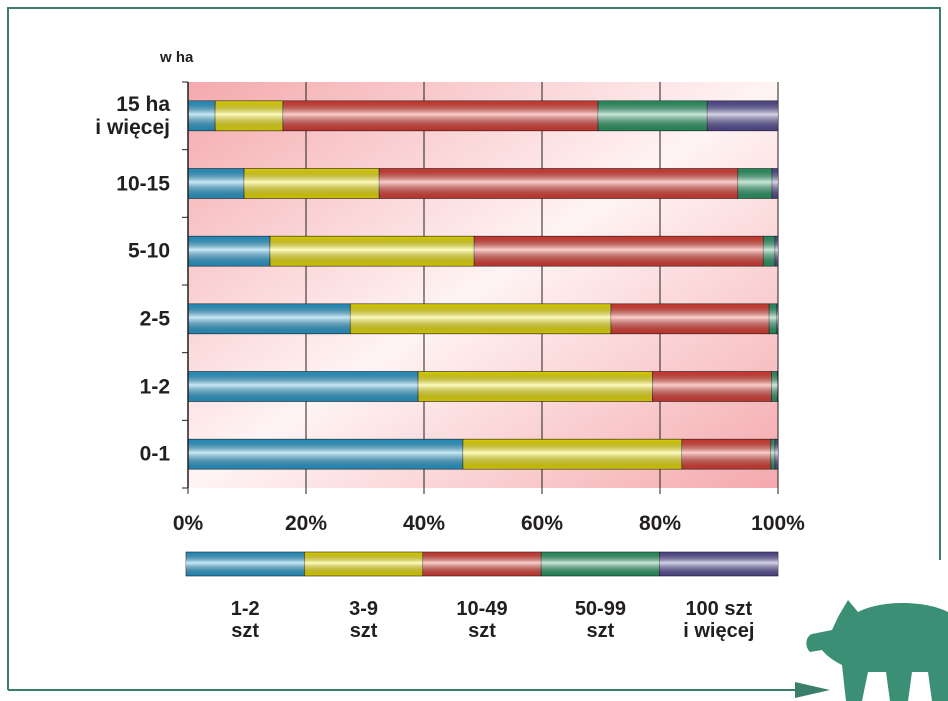 The width and height of the screenshot is (948, 701). Describe the element at coordinates (245, 620) in the screenshot. I see `legend-label: 1-2 szt` at that location.